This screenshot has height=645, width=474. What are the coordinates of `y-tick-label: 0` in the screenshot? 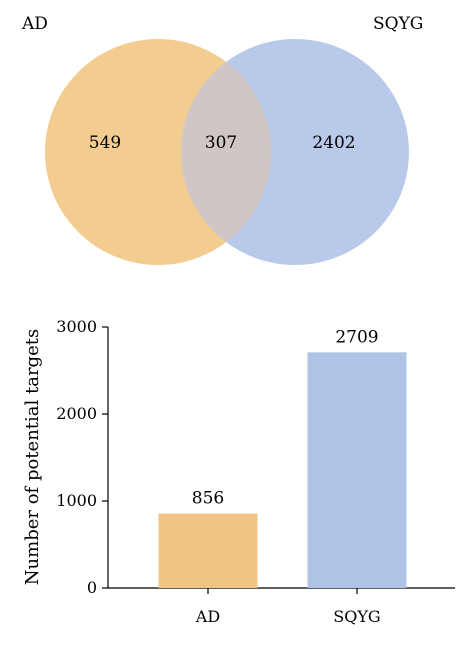 It's located at (92, 587).